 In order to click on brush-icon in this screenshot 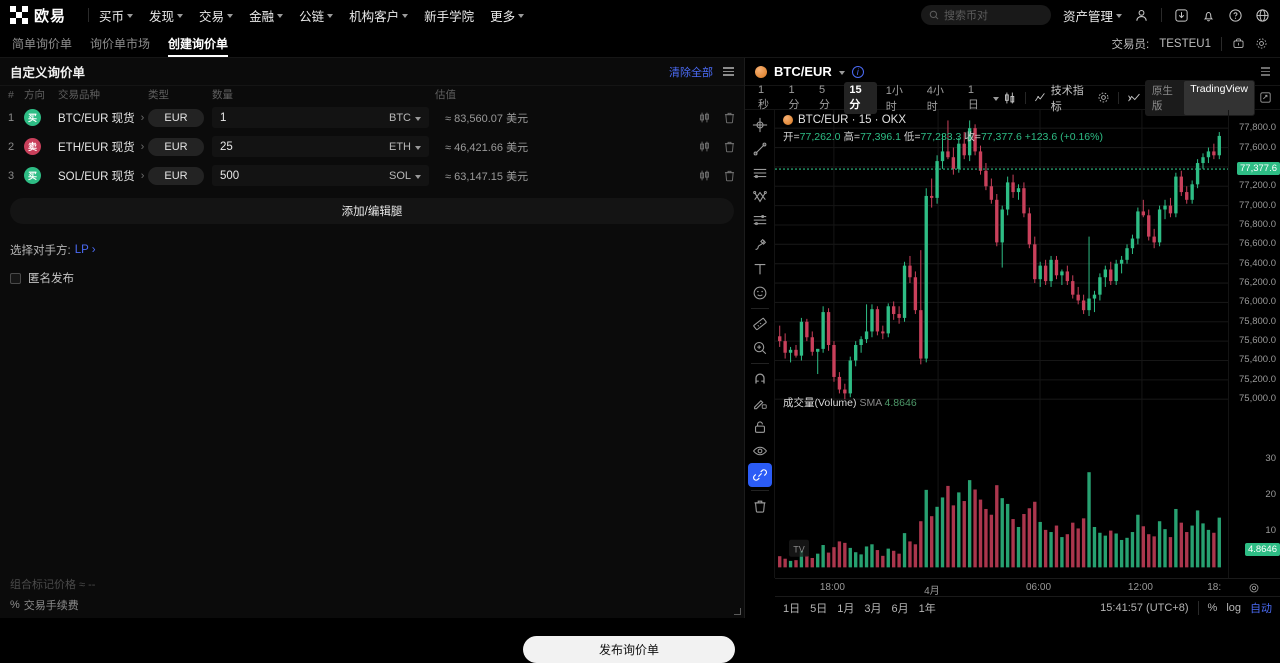, I will do `click(760, 245)`.